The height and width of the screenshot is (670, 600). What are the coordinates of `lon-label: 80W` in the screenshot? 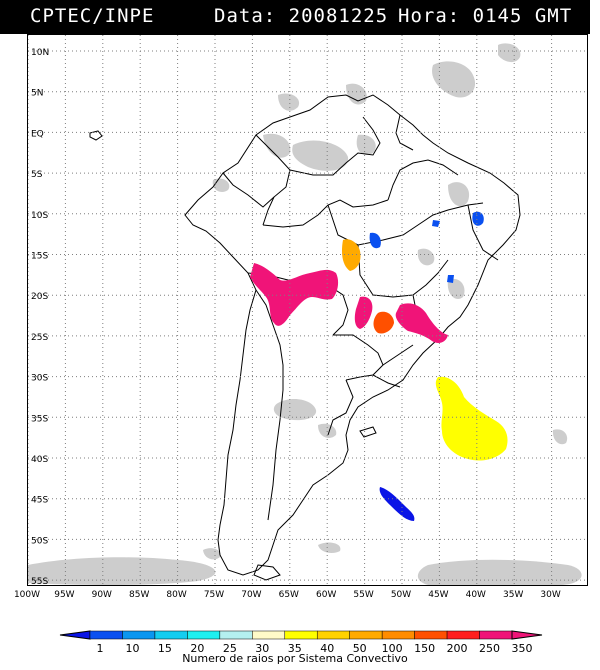 It's located at (176, 595).